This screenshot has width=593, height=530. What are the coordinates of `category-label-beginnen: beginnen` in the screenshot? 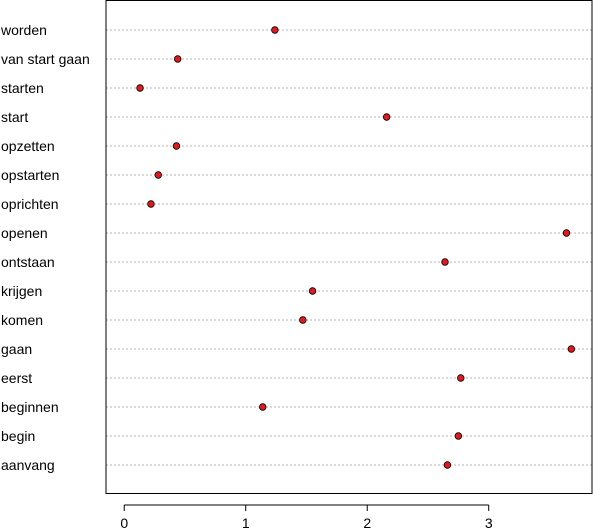 It's located at (30, 407).